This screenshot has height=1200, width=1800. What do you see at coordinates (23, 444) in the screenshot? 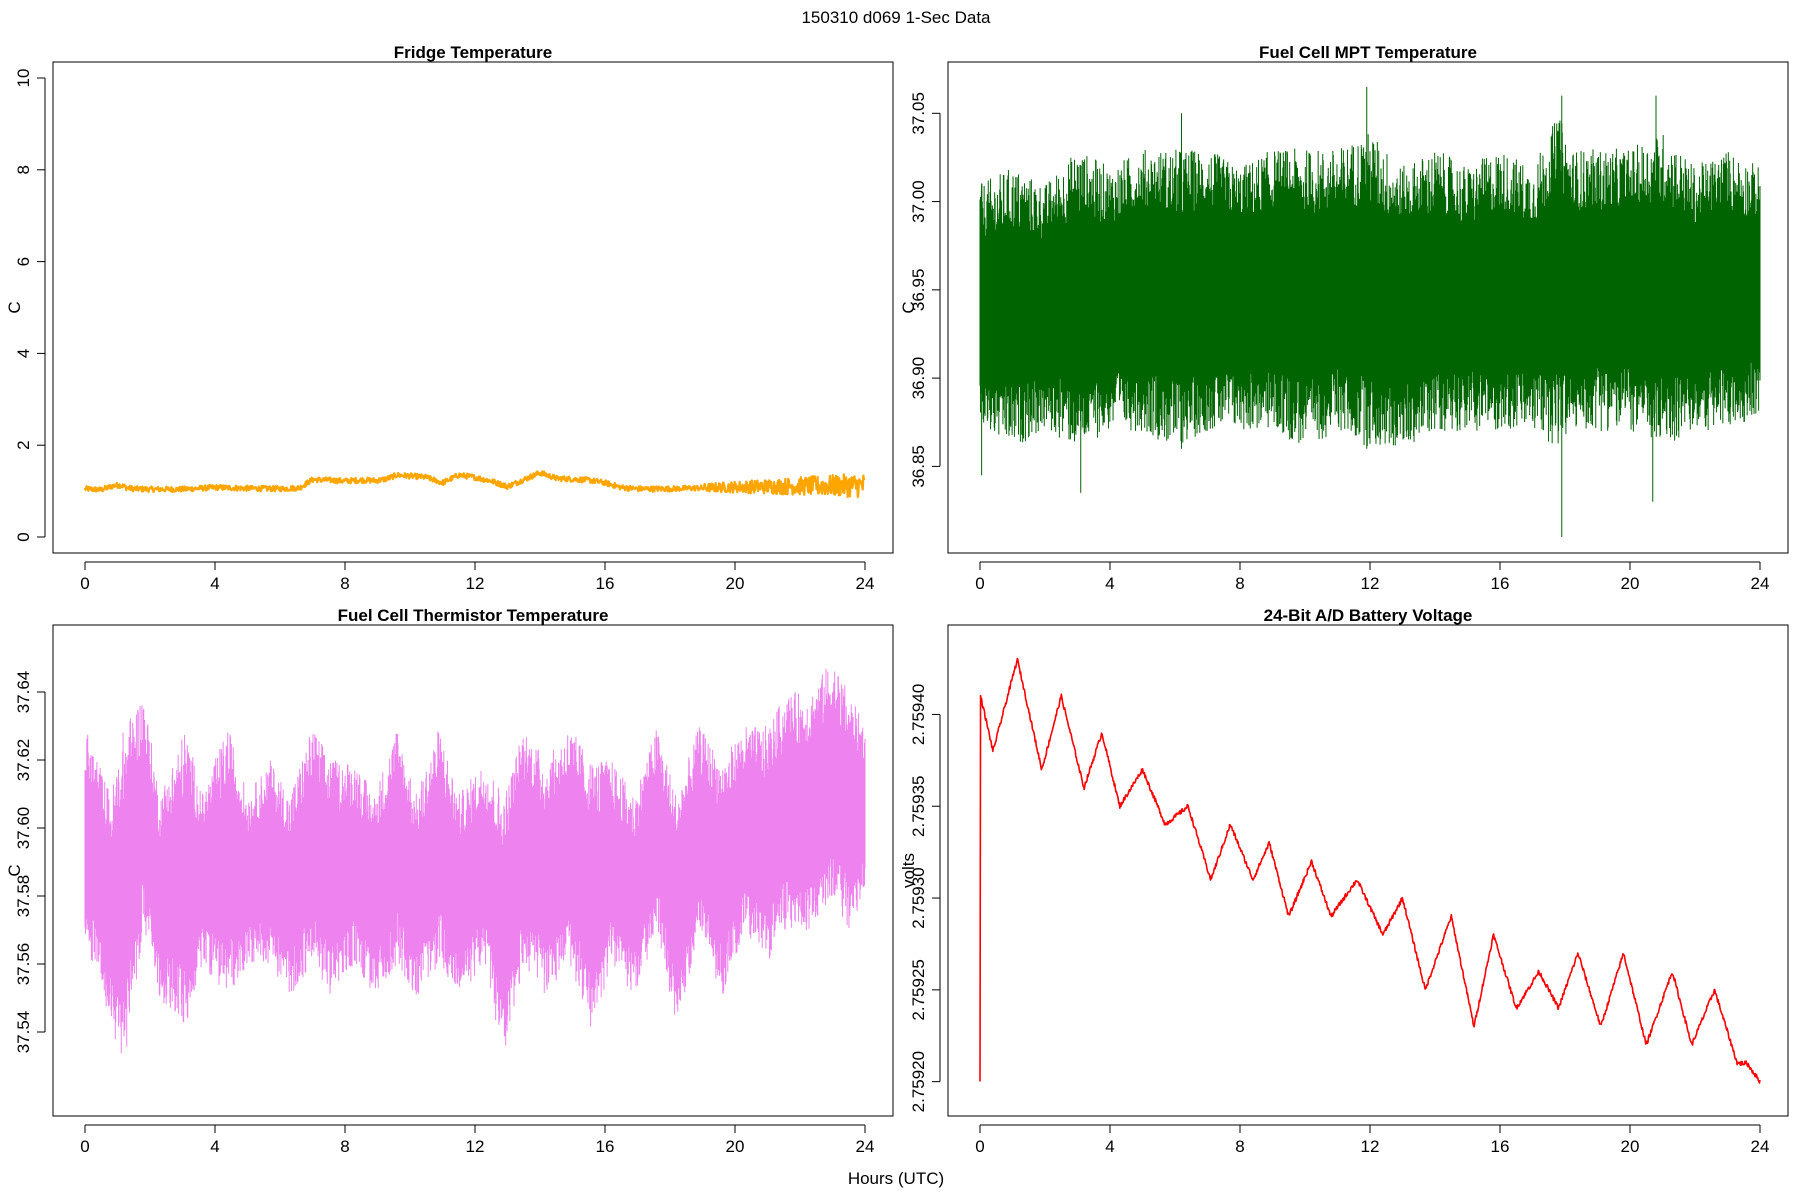
I see `y-tick-label: 2` at bounding box center [23, 444].